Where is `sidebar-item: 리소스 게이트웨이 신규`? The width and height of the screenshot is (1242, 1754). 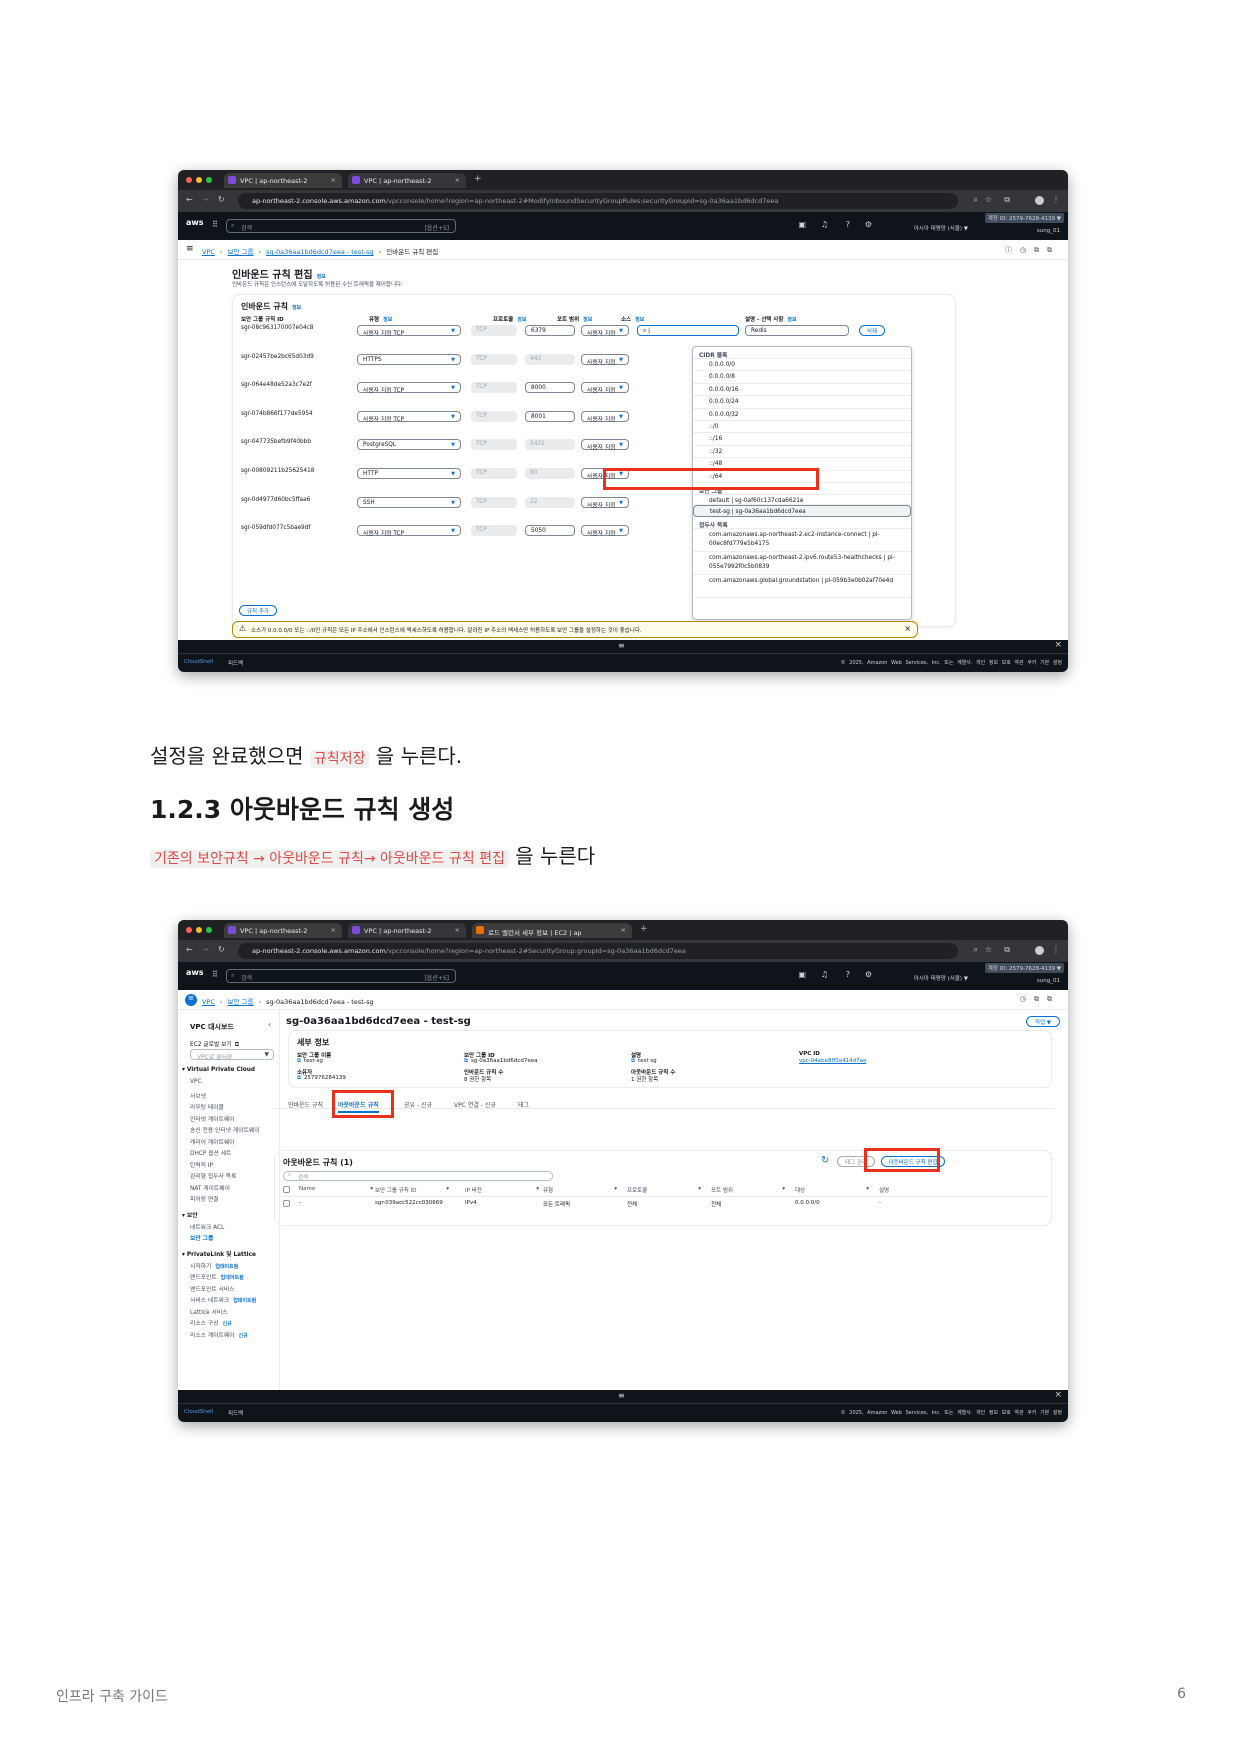
sidebar-item: 리소스 게이트웨이 신규 is located at coordinates (219, 1335).